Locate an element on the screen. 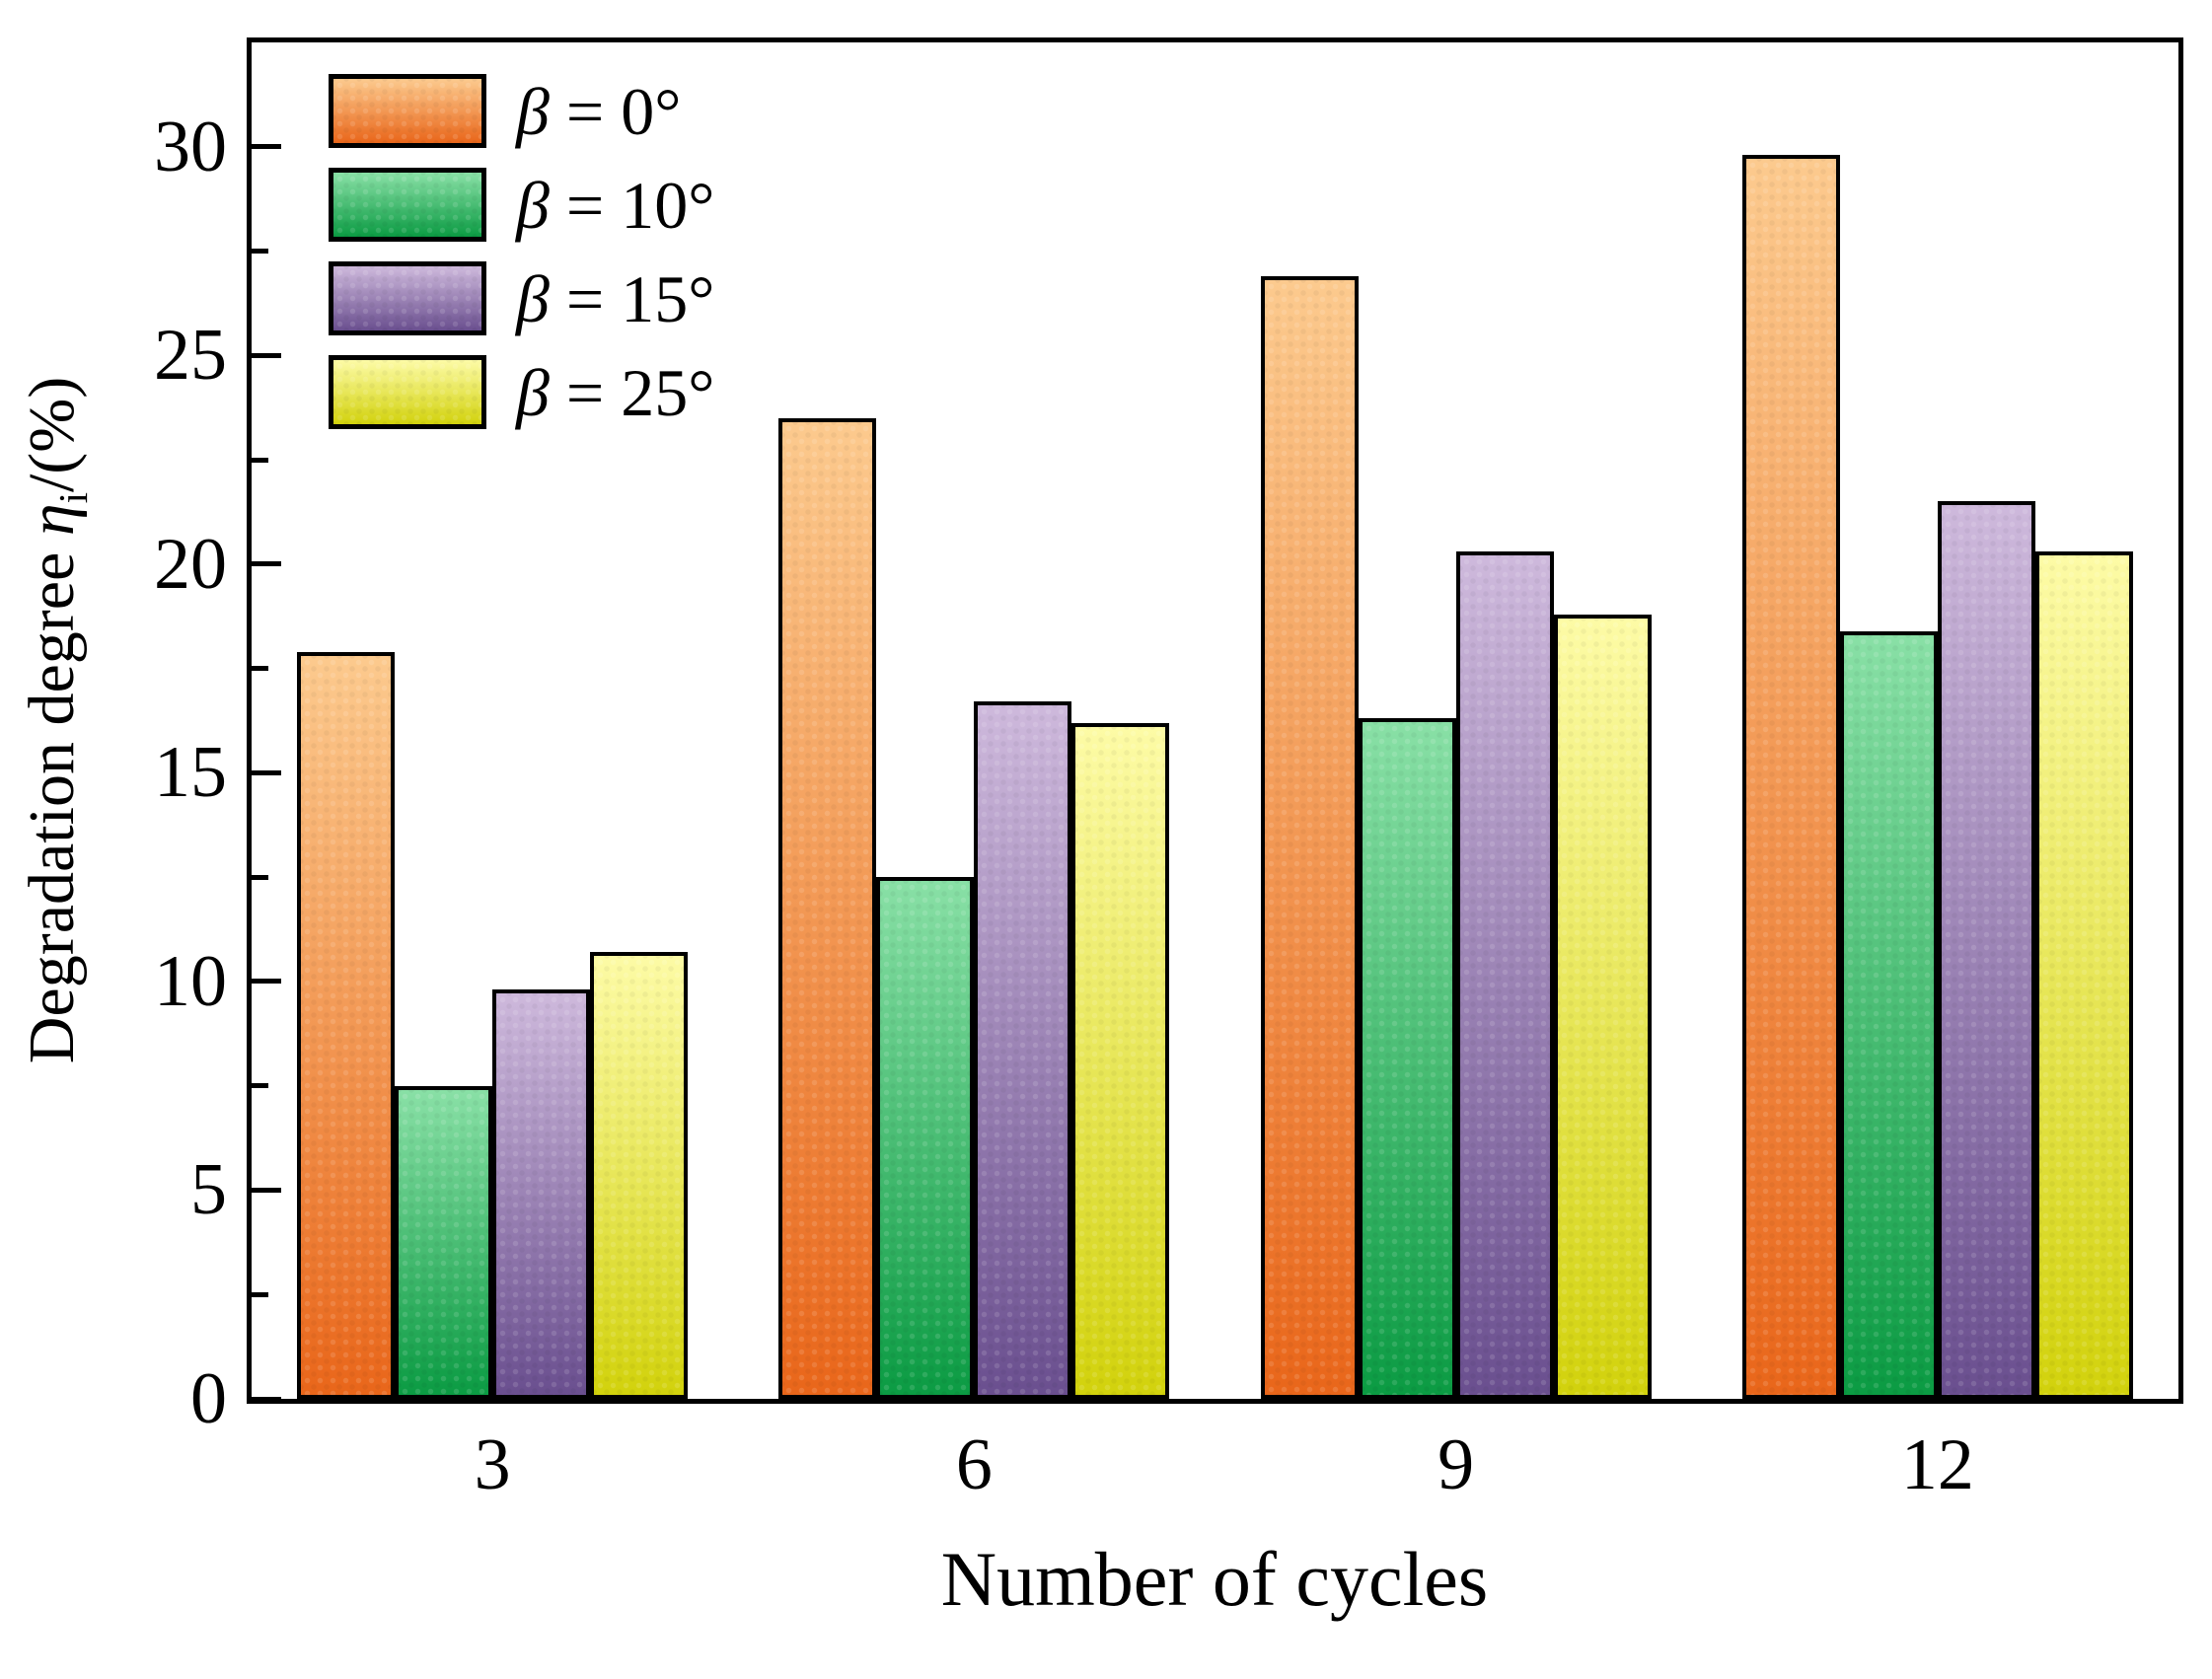 Image resolution: width=2212 pixels, height=1679 pixels. y-tick-label-0: 0 is located at coordinates (208, 1398).